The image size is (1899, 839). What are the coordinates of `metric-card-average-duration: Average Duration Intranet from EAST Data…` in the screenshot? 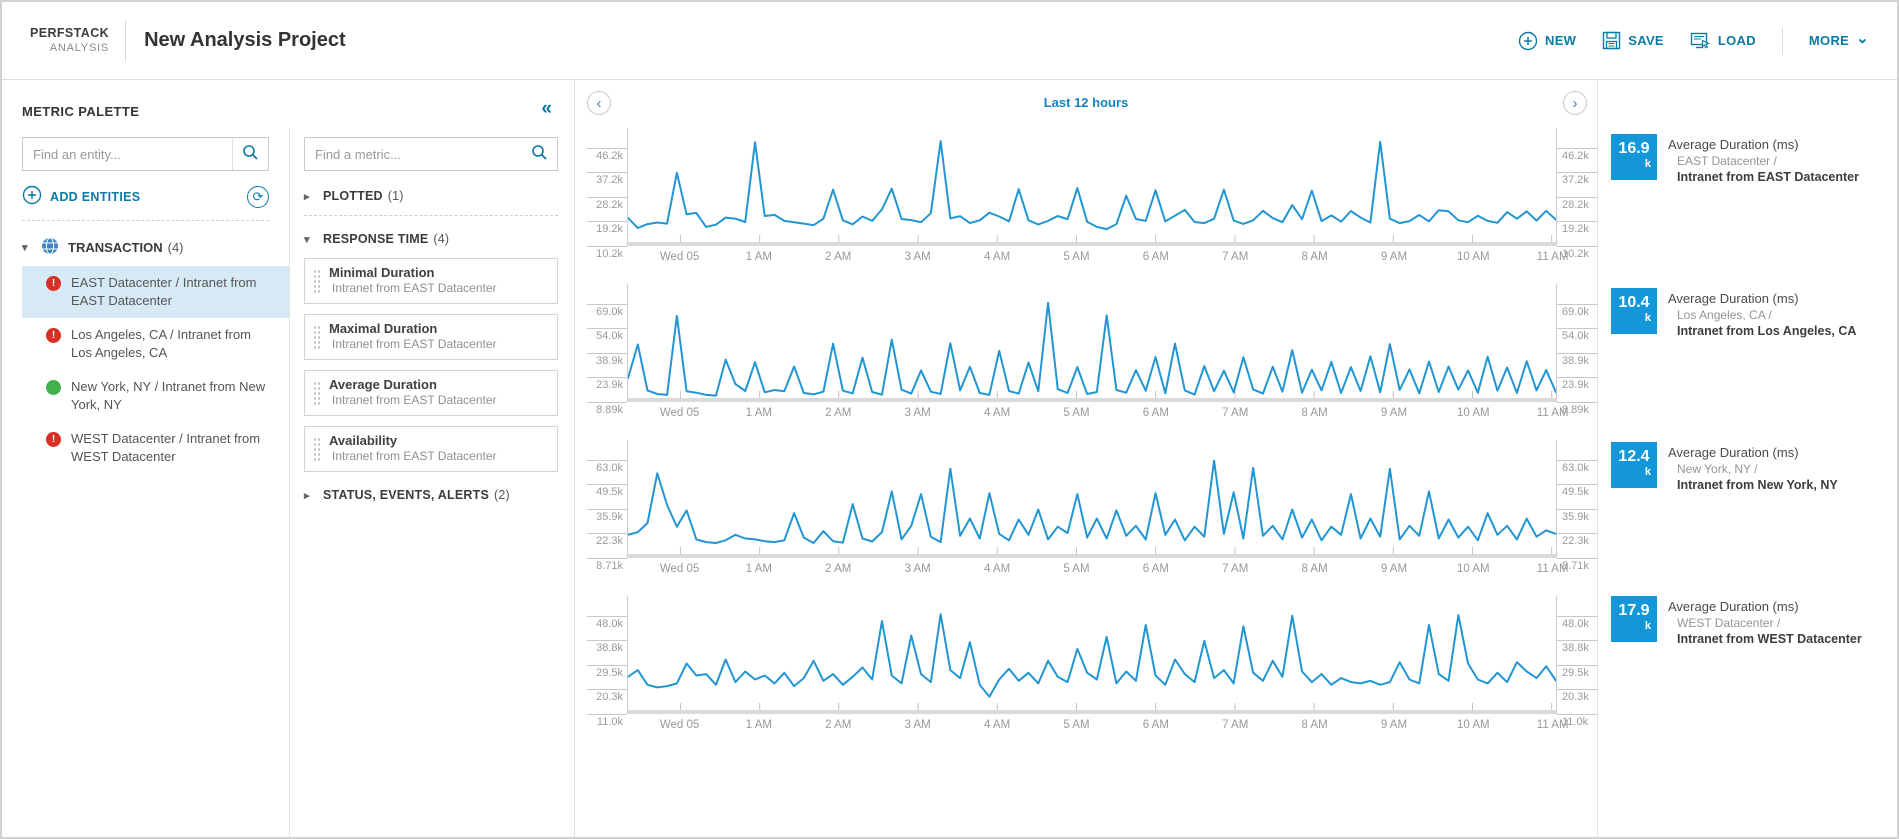 It's located at (431, 393).